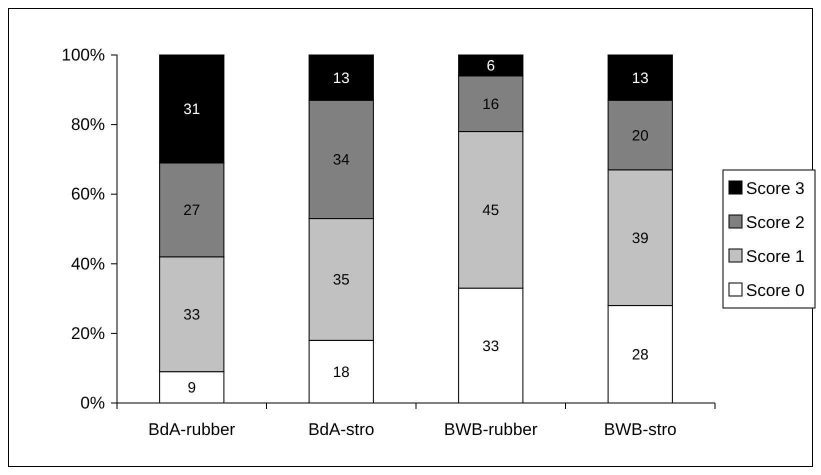 Image resolution: width=821 pixels, height=475 pixels. I want to click on x-tick-label: BdA-stro, so click(341, 430).